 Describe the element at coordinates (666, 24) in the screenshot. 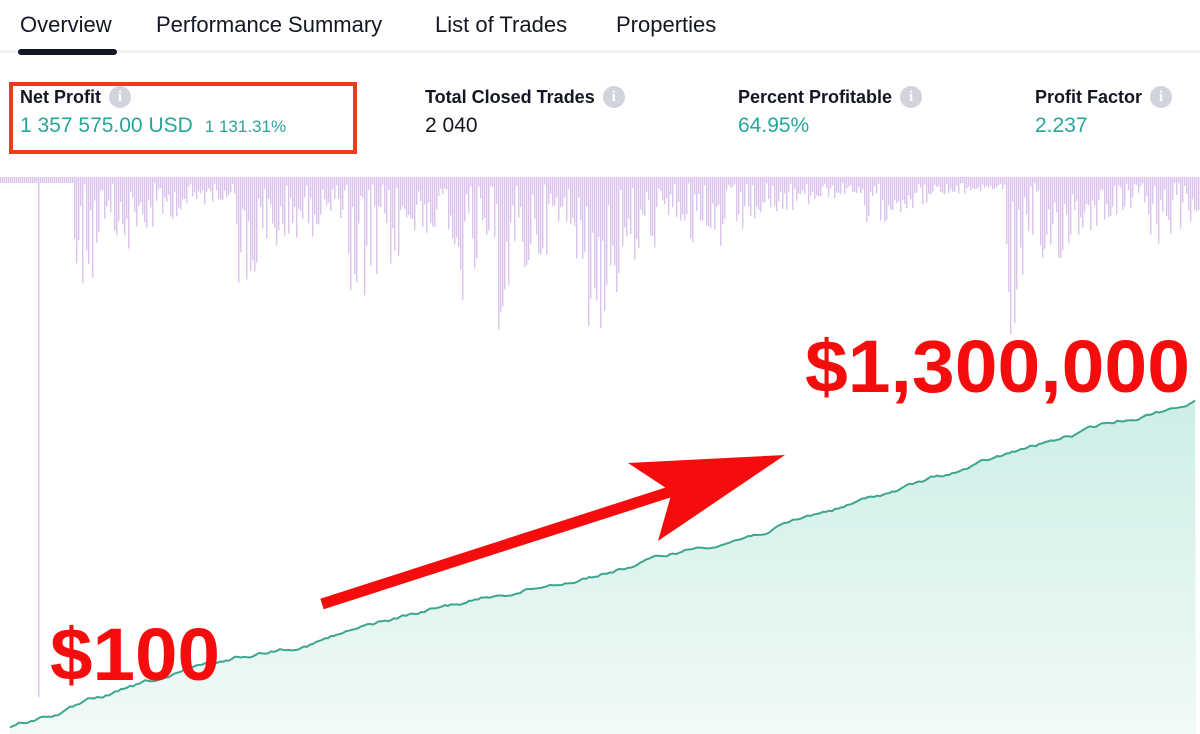

I see `tab: Properties` at that location.